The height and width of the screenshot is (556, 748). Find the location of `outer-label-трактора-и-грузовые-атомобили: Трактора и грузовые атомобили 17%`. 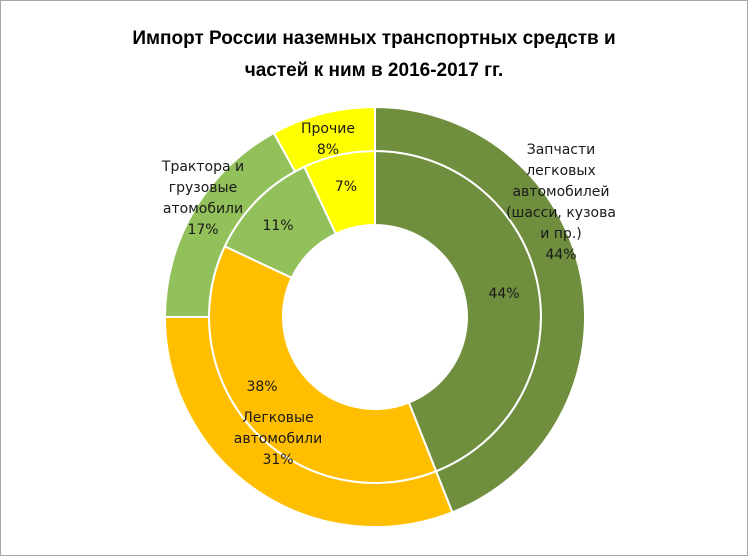

outer-label-трактора-и-грузовые-атомобили: Трактора и грузовые атомобили 17% is located at coordinates (202, 198).